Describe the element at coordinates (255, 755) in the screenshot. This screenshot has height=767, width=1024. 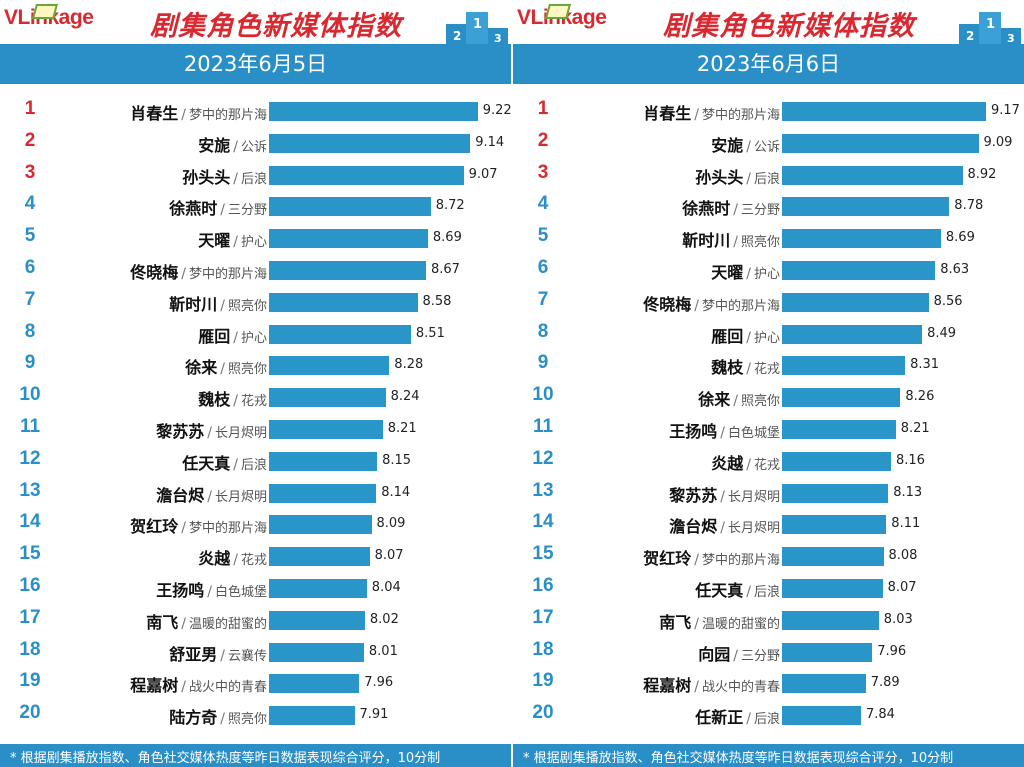
I see `footer-banner: * 根据剧集播放指数、角色社交媒体热度等昨日数据表现综合评分，10分制` at that location.